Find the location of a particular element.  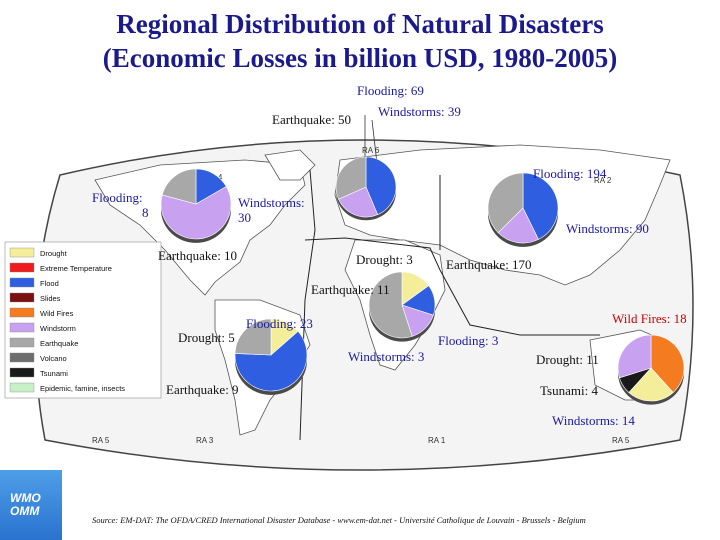

label-asia-flooding: Flooding: 194 is located at coordinates (570, 173).